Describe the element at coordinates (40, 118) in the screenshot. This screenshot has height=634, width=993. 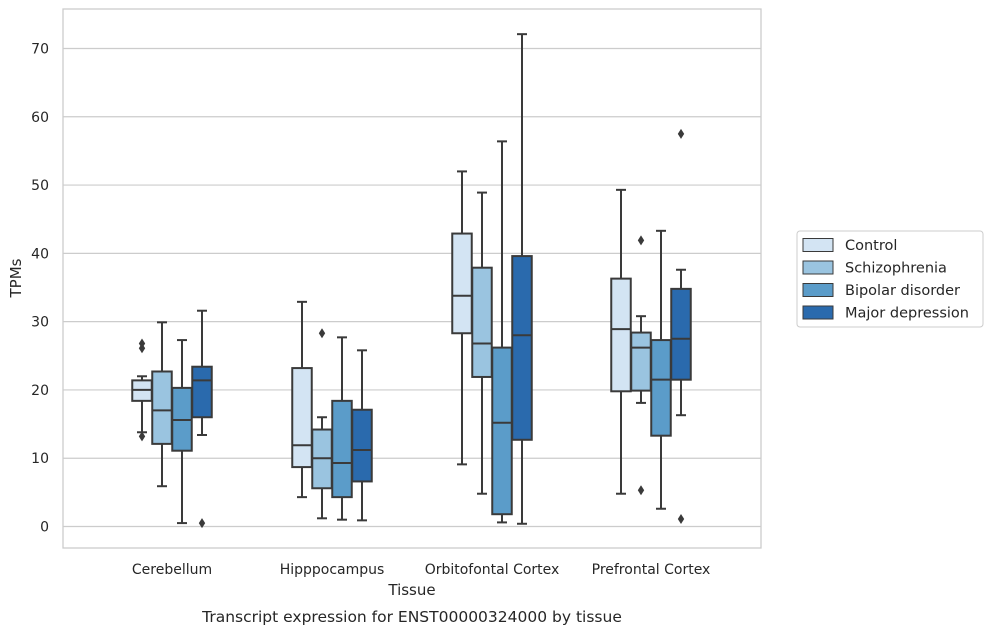
I see `y-tick-label: 60` at that location.